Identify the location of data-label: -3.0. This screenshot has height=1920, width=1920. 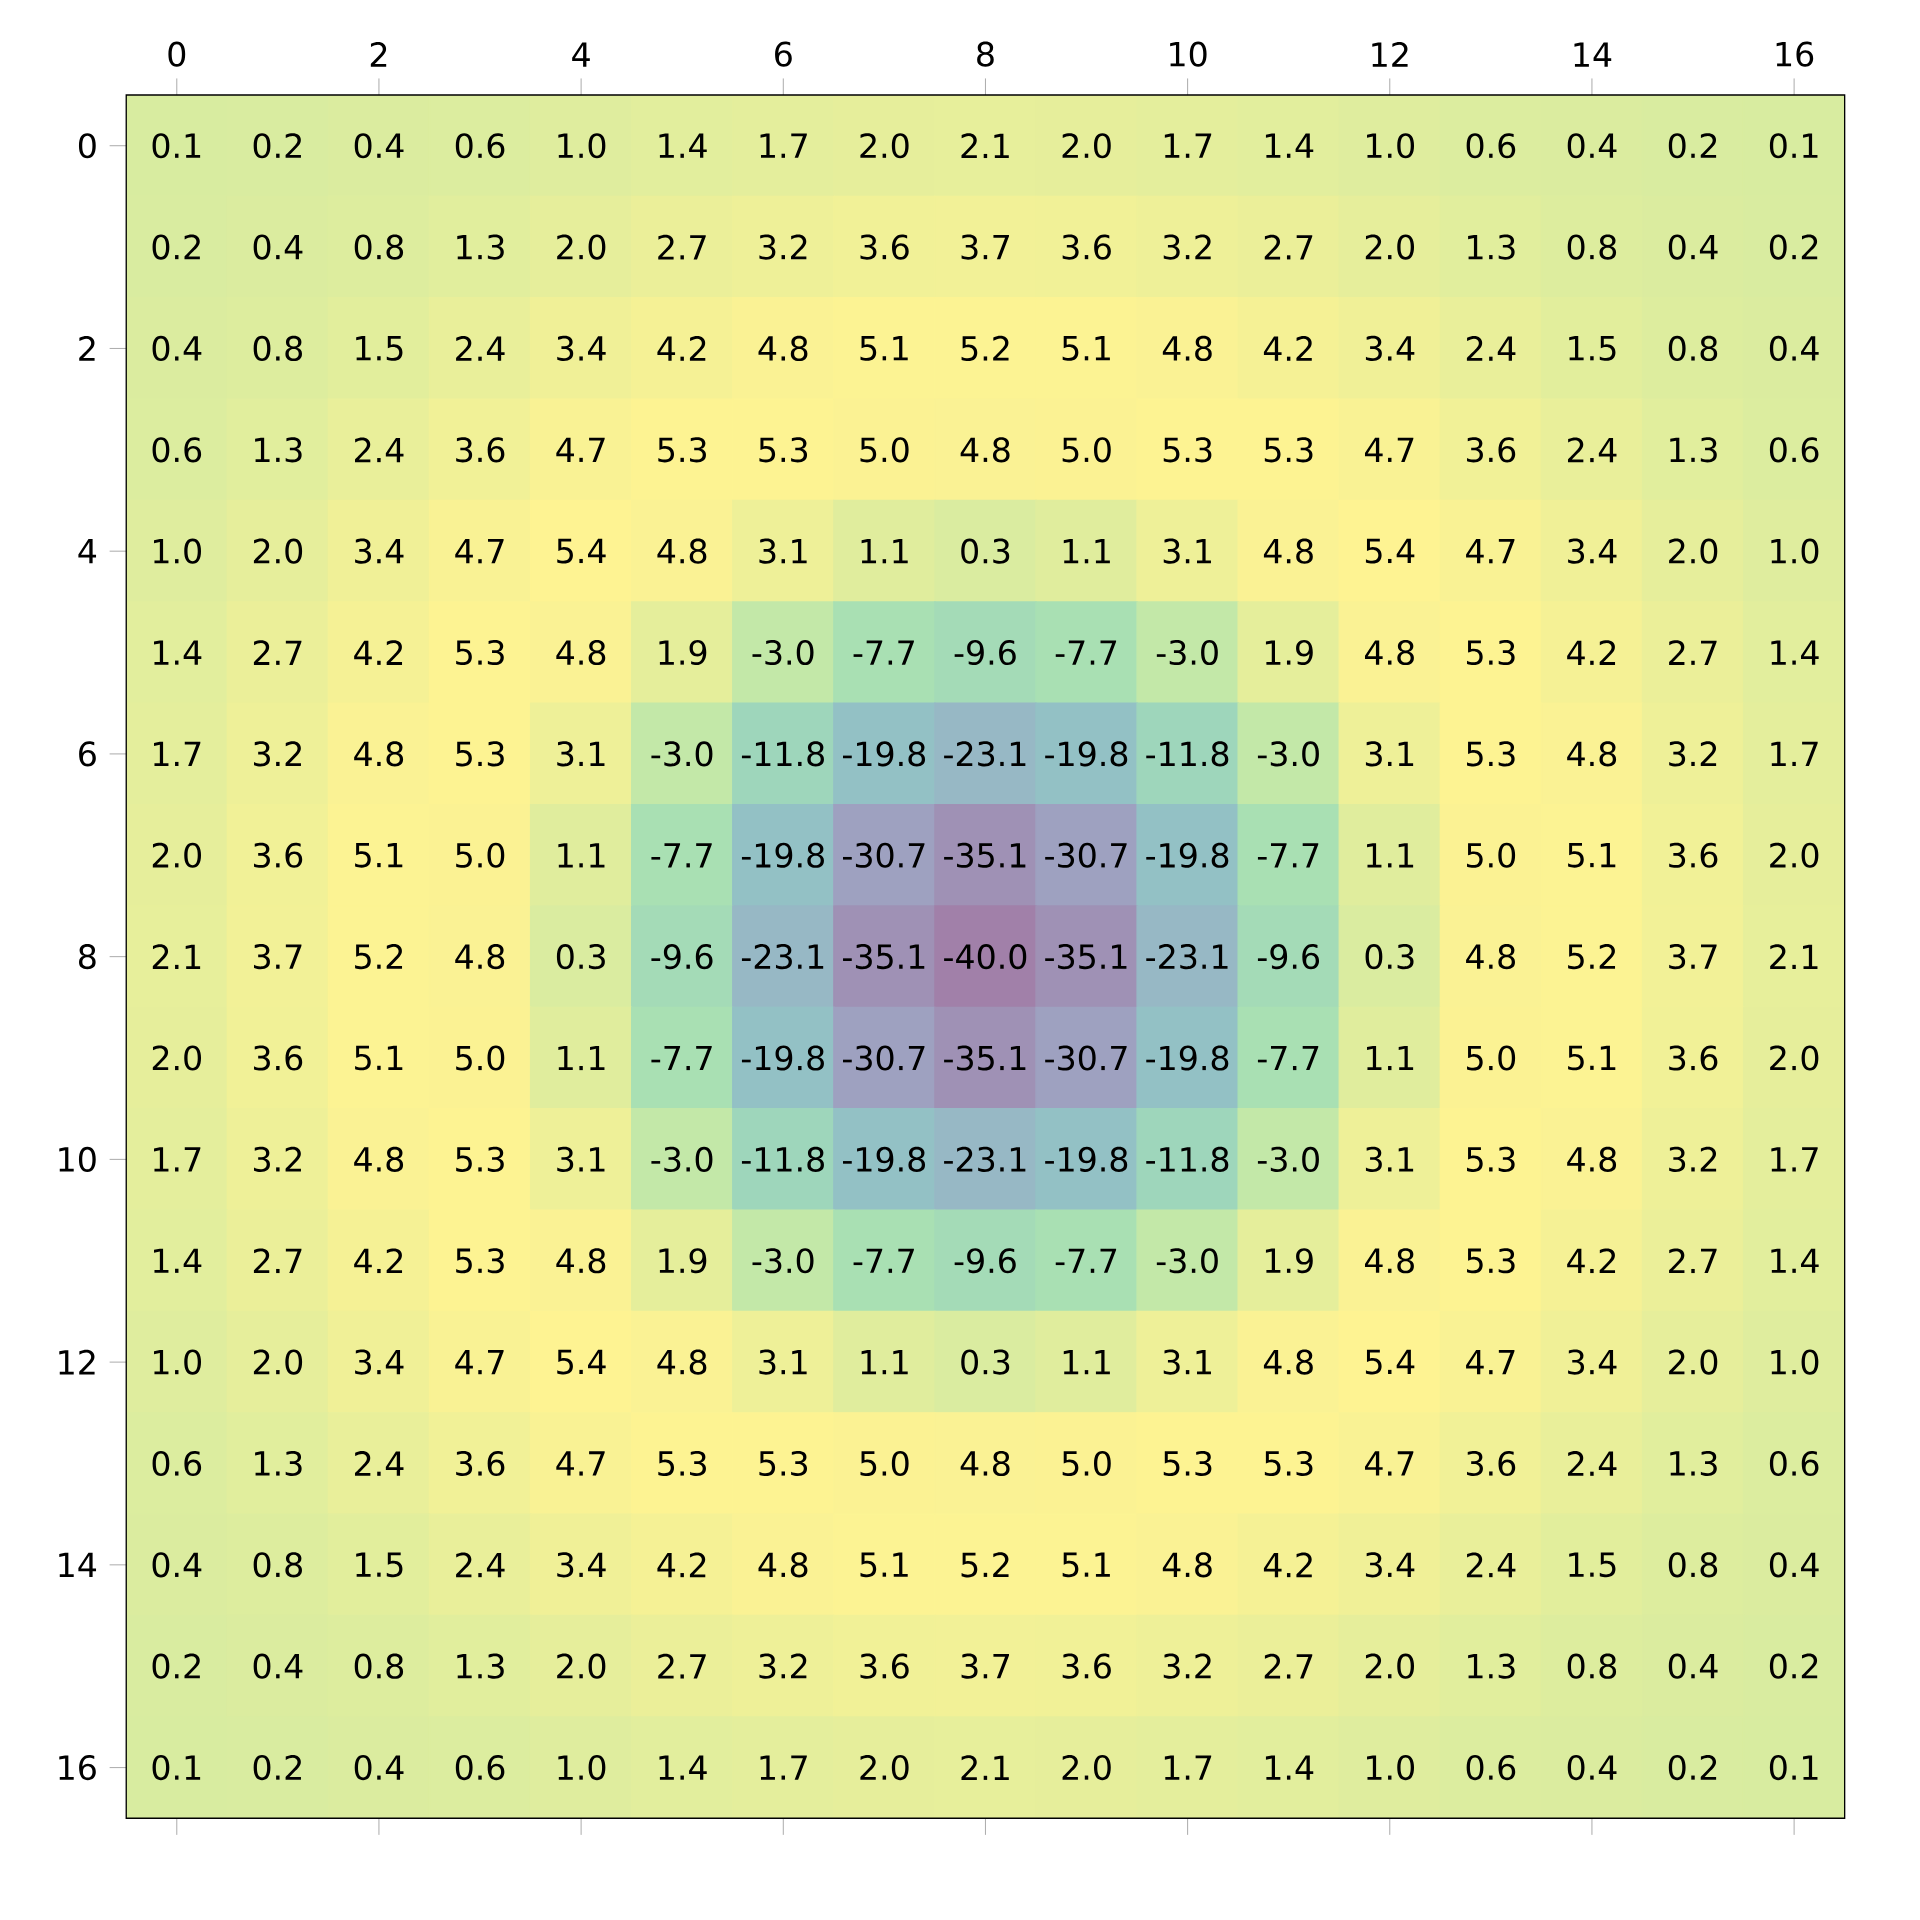
(682, 1159).